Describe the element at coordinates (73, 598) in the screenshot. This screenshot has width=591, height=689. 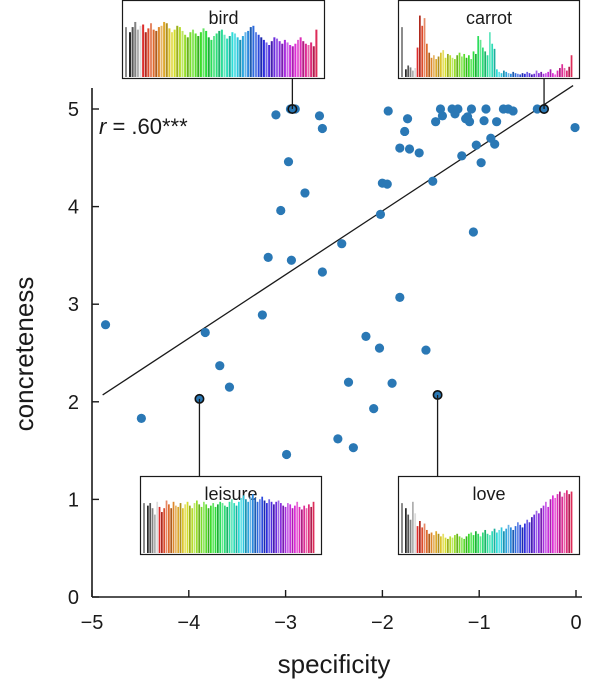
I see `y-tick-label: 0` at that location.